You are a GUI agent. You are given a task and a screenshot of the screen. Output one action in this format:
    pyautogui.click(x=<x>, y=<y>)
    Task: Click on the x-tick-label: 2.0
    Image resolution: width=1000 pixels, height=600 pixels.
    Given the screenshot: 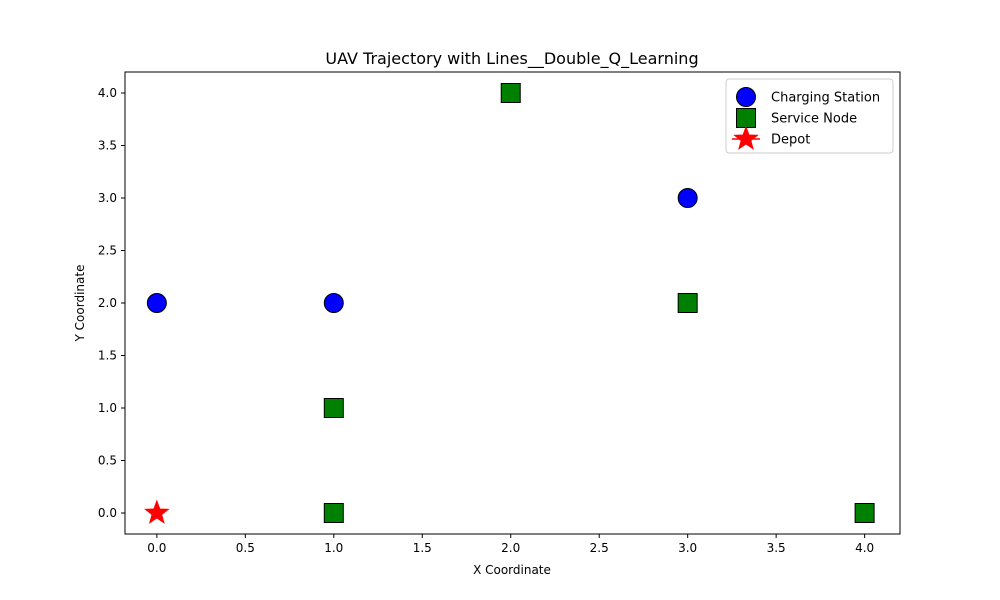 What is the action you would take?
    pyautogui.click(x=510, y=548)
    